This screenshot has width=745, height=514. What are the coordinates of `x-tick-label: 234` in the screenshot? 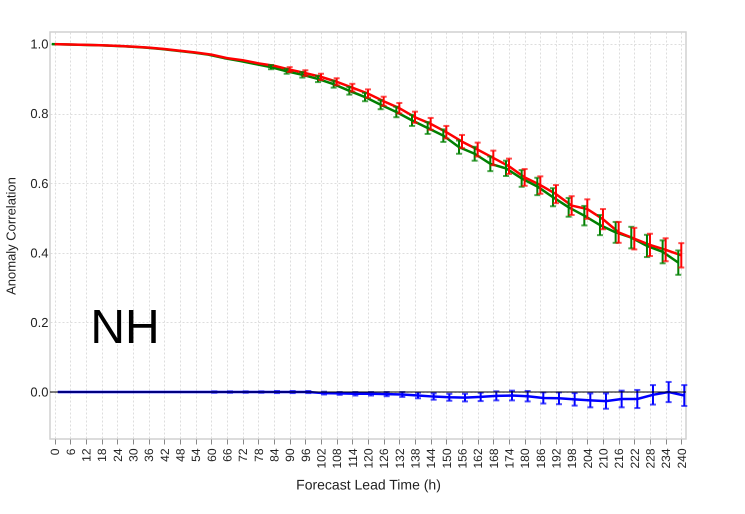 It's located at (666, 458).